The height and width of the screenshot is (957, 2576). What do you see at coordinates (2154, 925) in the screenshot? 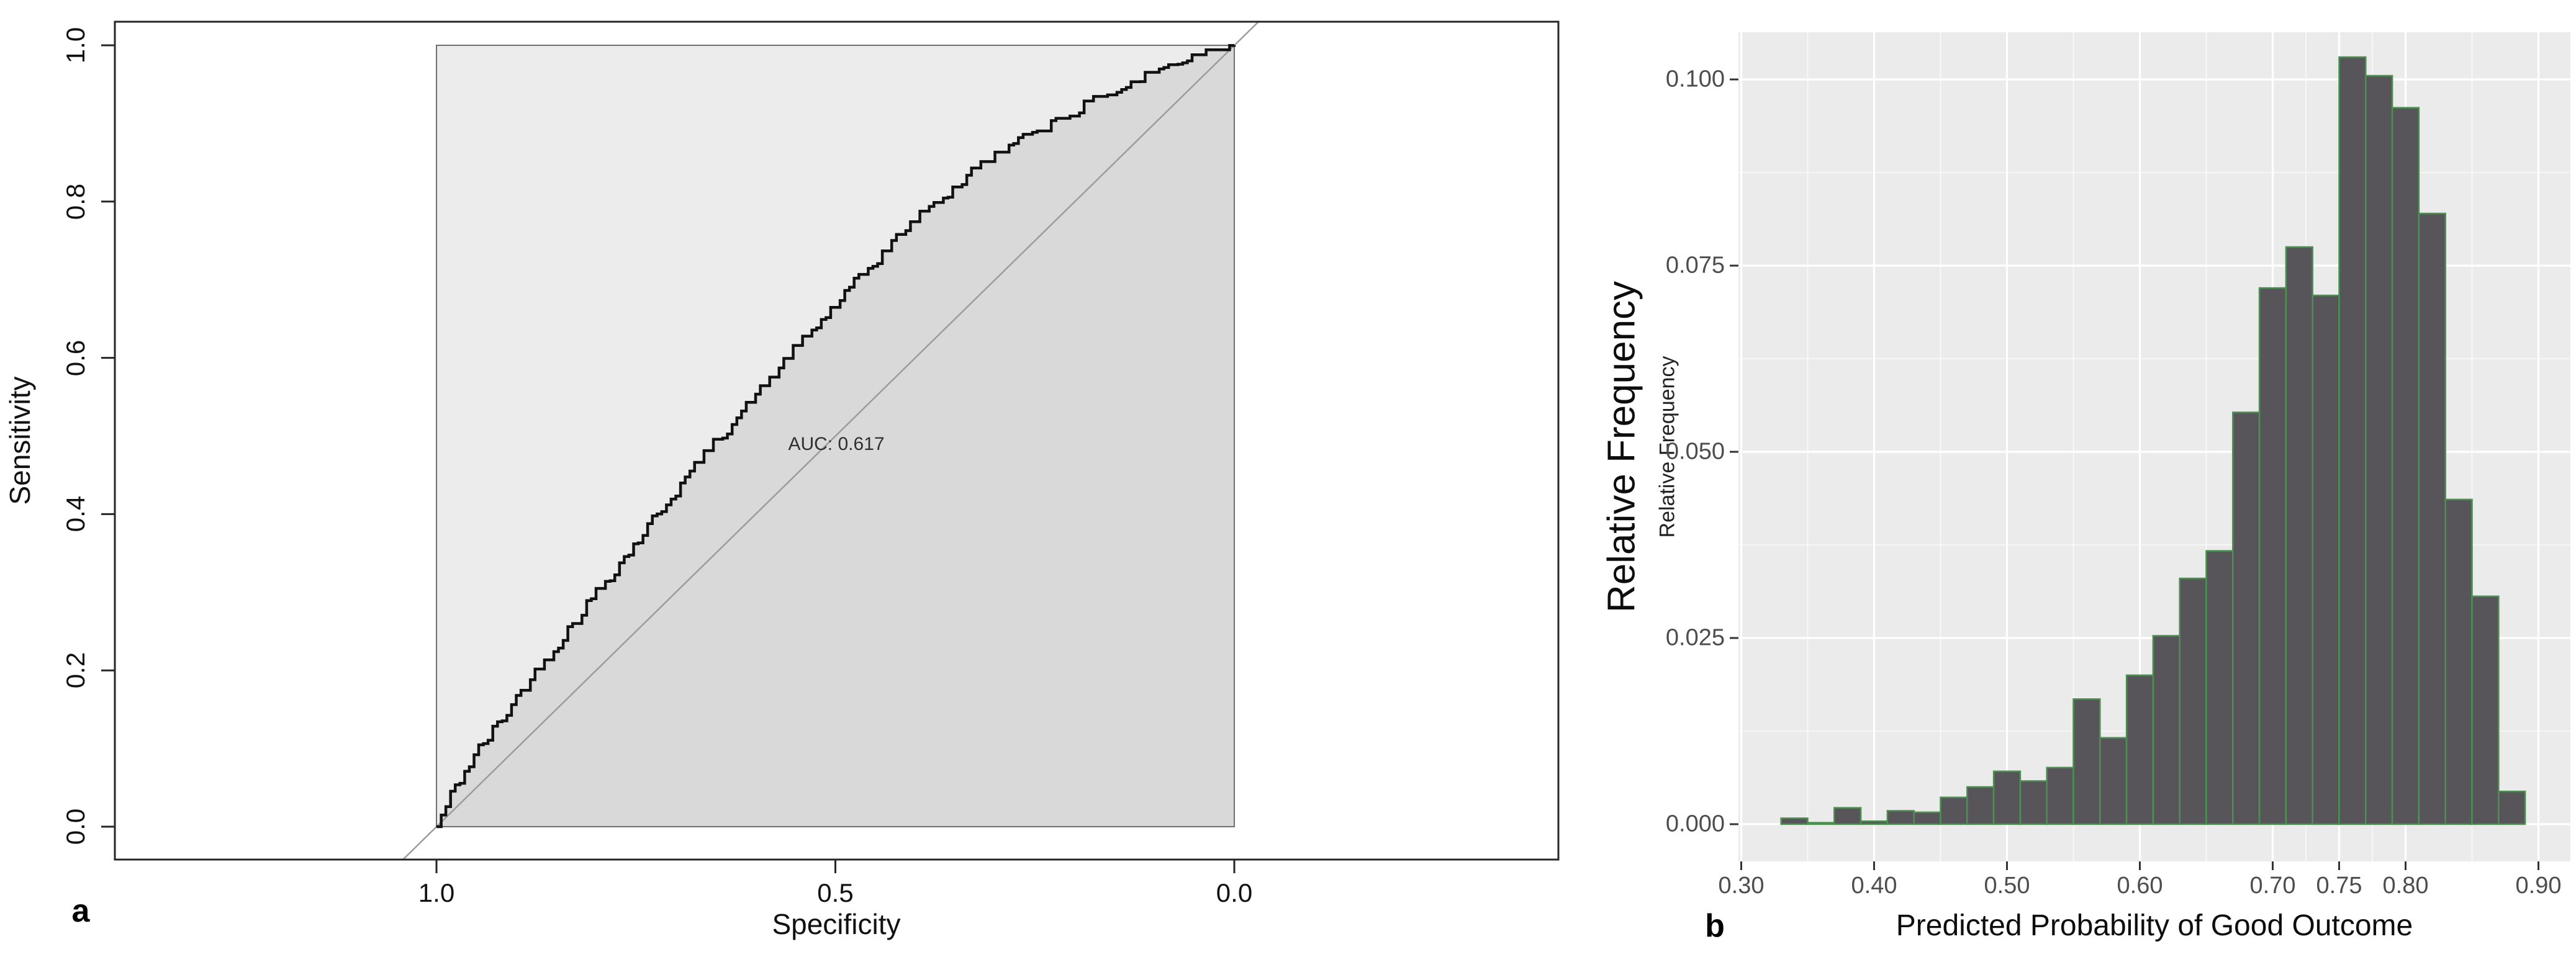
I see `hist-x-axis-title: Predicted Probability of Good Outcome` at bounding box center [2154, 925].